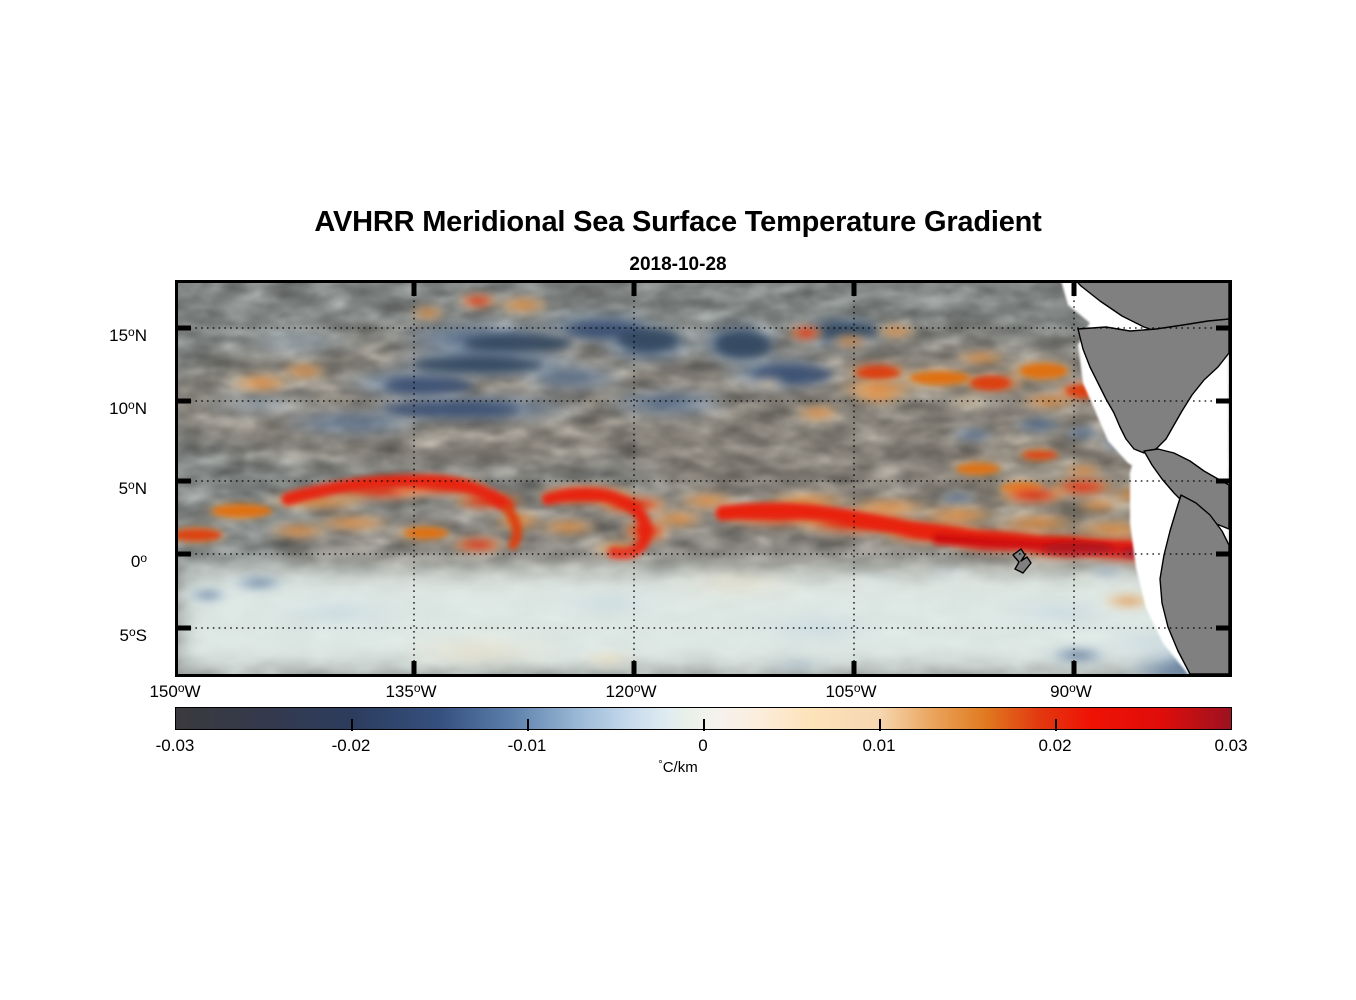 Image resolution: width=1356 pixels, height=1000 pixels. What do you see at coordinates (678, 264) in the screenshot?
I see `figure-subtitle: 2018-10-28` at bounding box center [678, 264].